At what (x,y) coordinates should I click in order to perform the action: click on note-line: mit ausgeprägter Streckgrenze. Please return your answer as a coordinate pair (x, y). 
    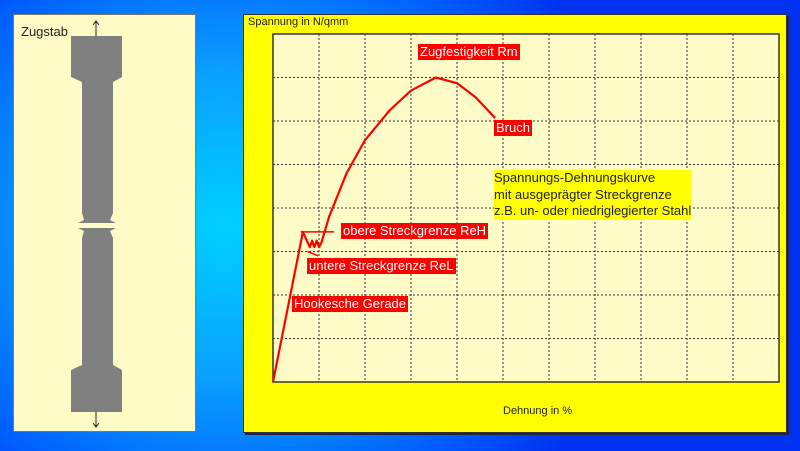
    Looking at the image, I should click on (583, 194).